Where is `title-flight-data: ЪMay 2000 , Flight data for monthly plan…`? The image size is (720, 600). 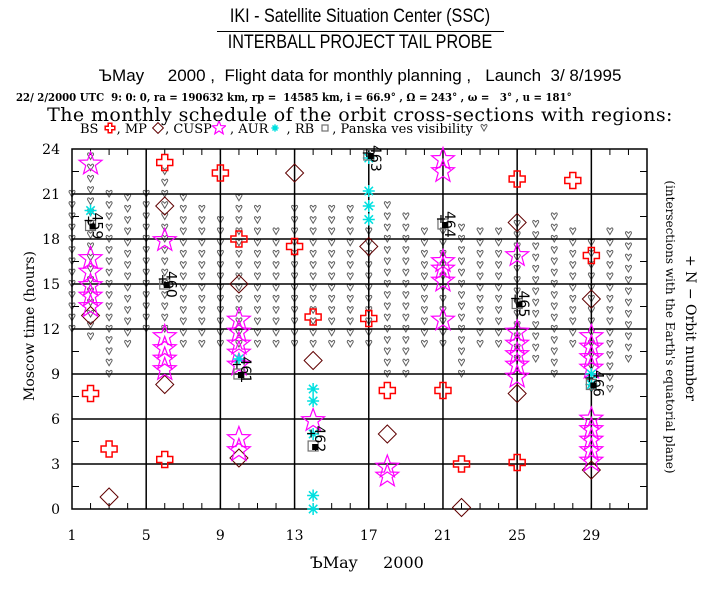 title-flight-data: ЪMay 2000 , Flight data for monthly plan… is located at coordinates (360, 75).